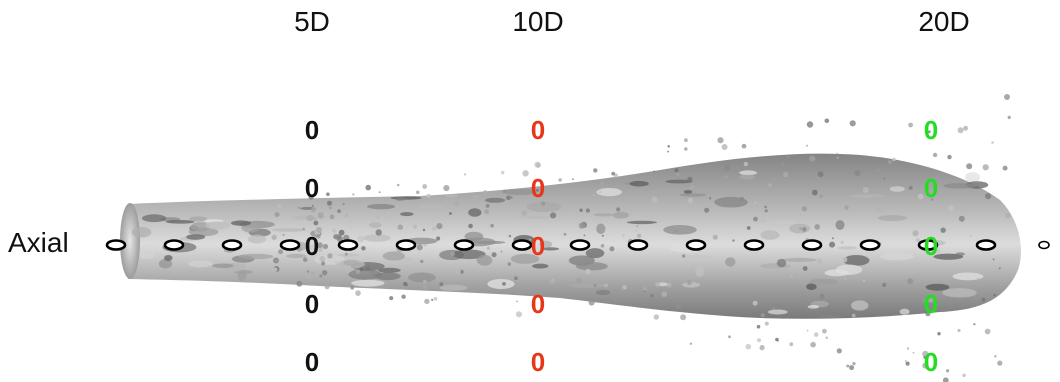 The width and height of the screenshot is (1060, 382). What do you see at coordinates (312, 188) in the screenshot?
I see `probe-5d-2: 0` at bounding box center [312, 188].